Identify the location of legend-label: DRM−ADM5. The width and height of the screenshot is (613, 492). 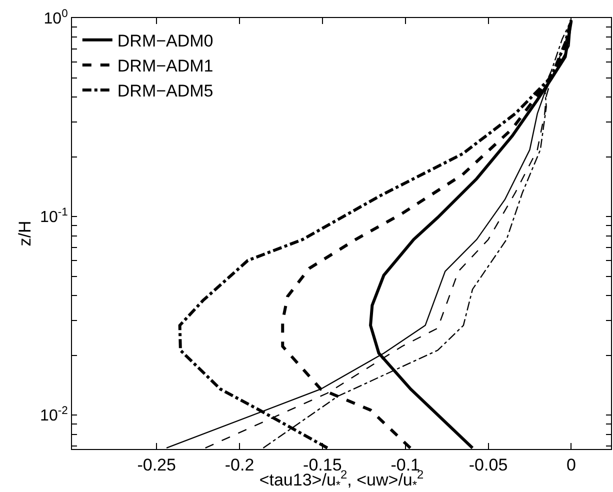
(165, 91).